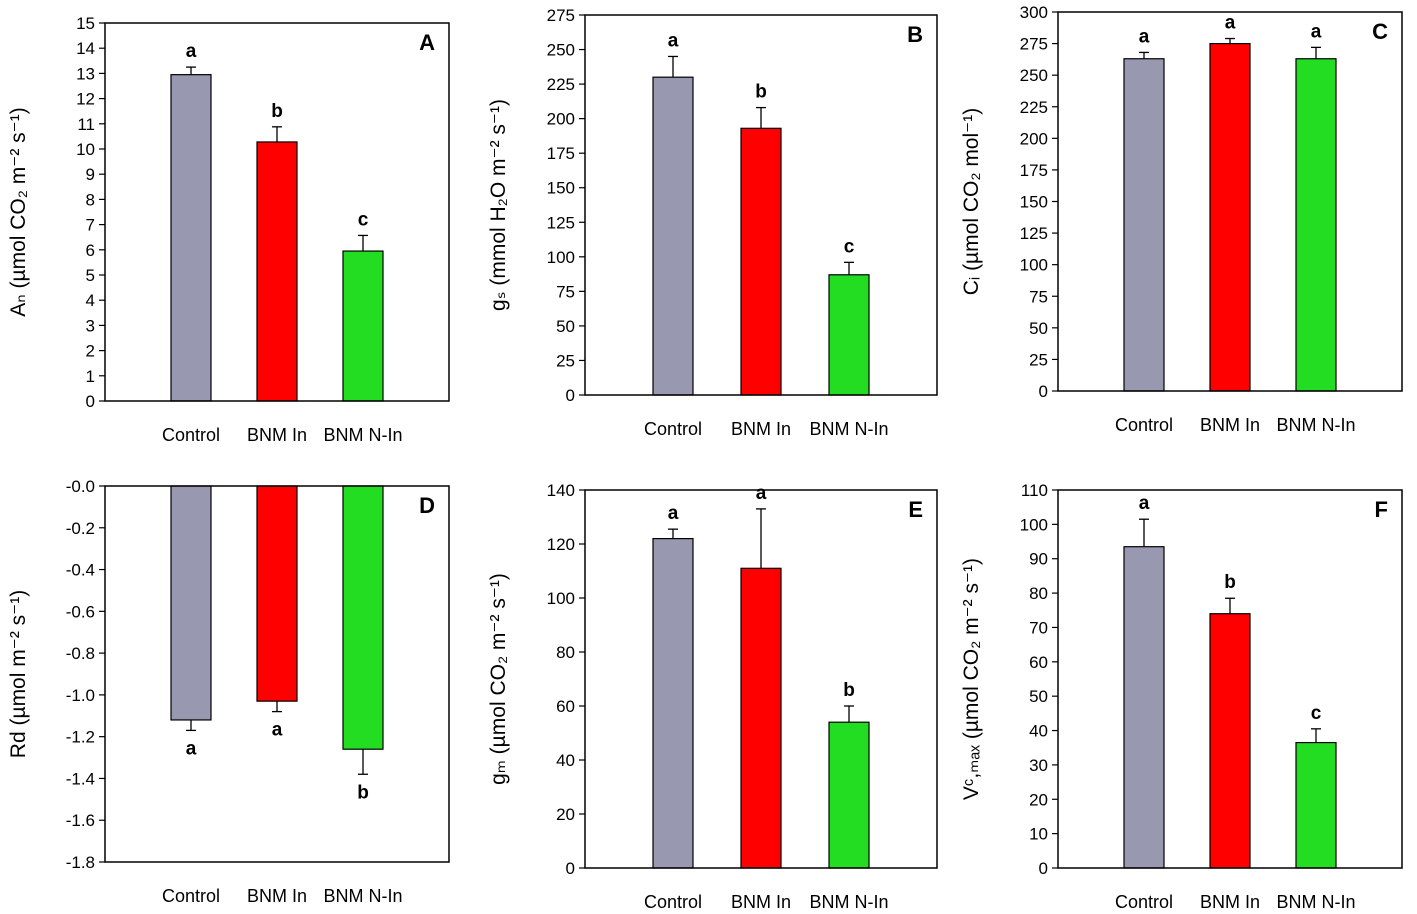 The width and height of the screenshot is (1417, 914). I want to click on y-tick-label: -0.8, so click(80, 653).